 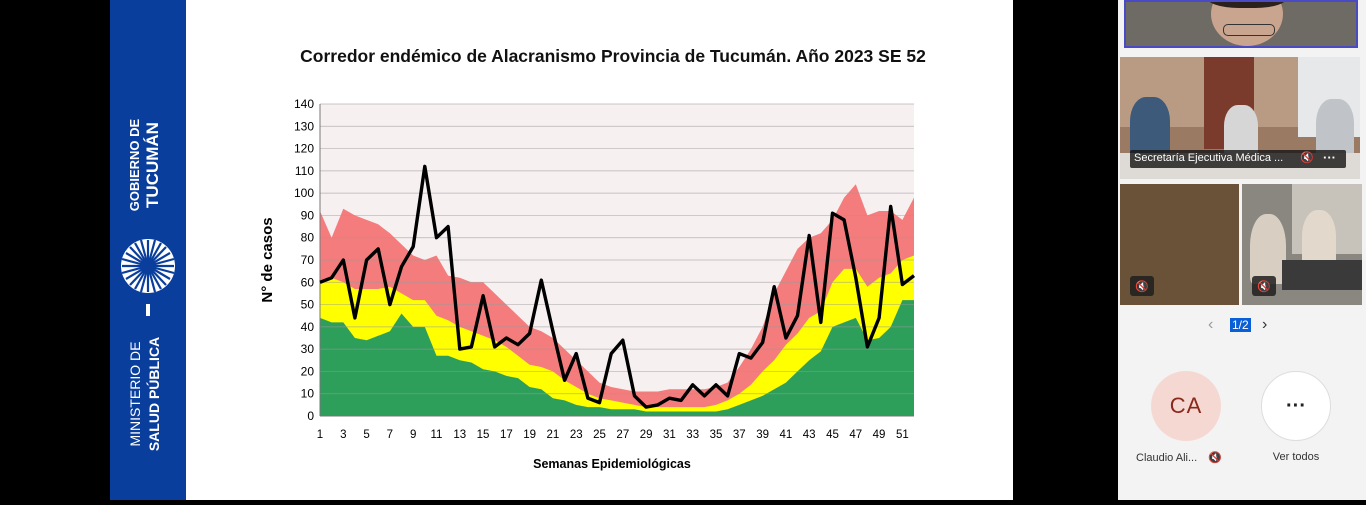 What do you see at coordinates (304, 171) in the screenshot?
I see `y-tick-label: 110` at bounding box center [304, 171].